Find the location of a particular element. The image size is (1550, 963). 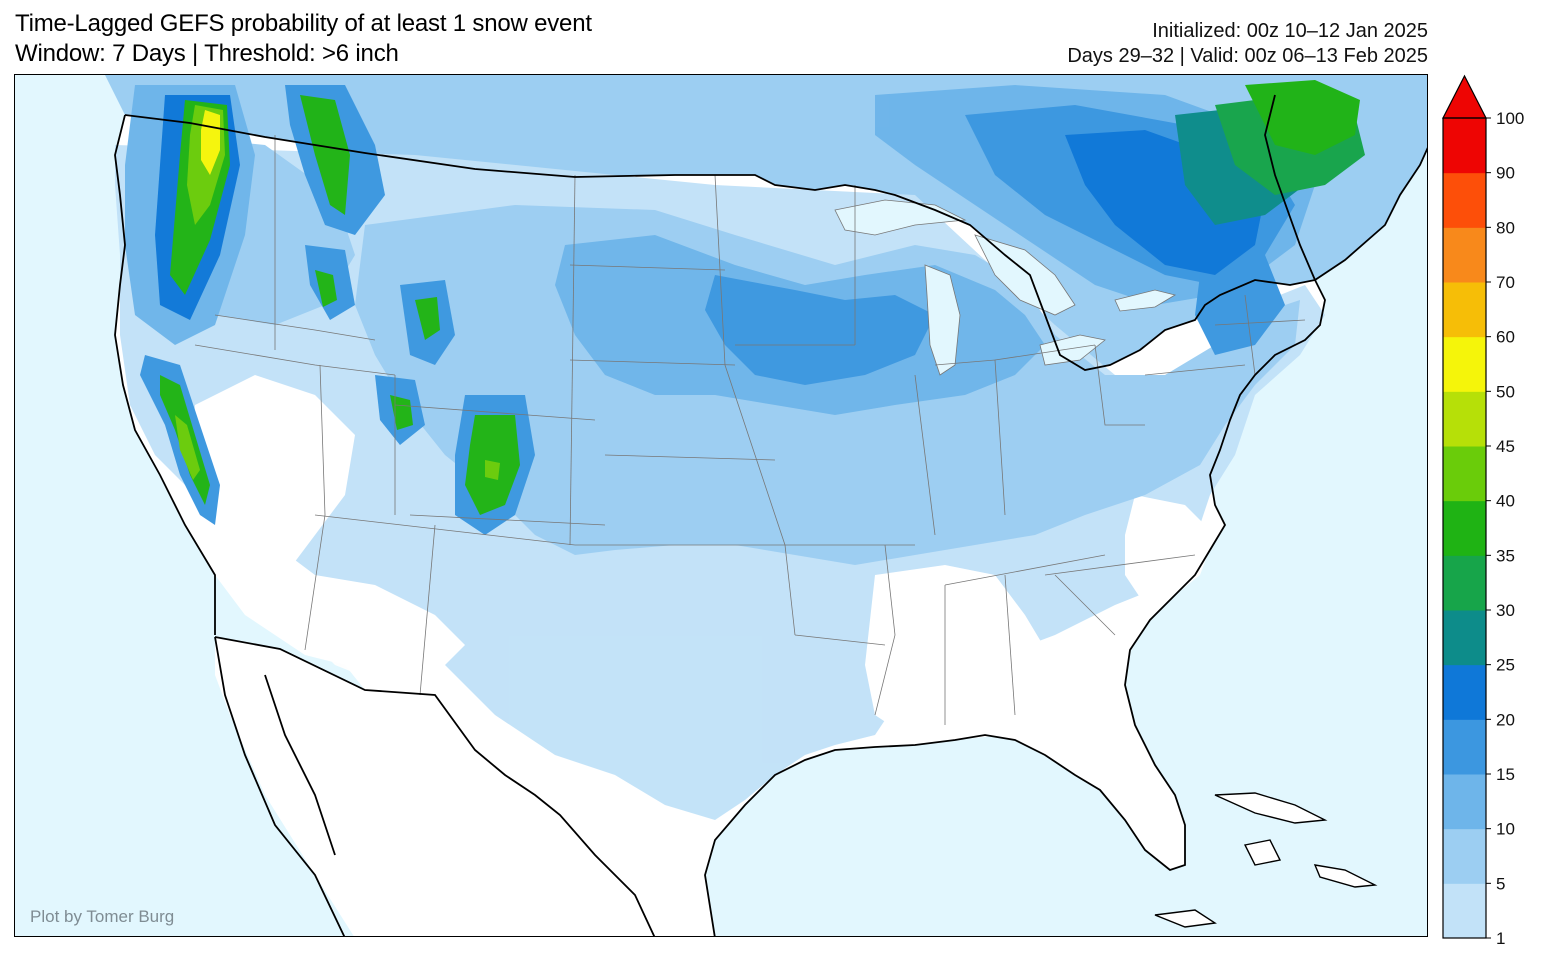

colorbar-extend-arrow is located at coordinates (1464, 96).